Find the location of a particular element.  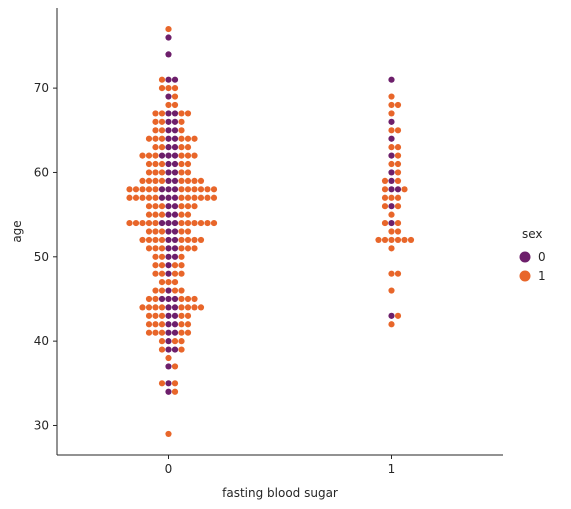

y-axis-label: age is located at coordinates (17, 231).